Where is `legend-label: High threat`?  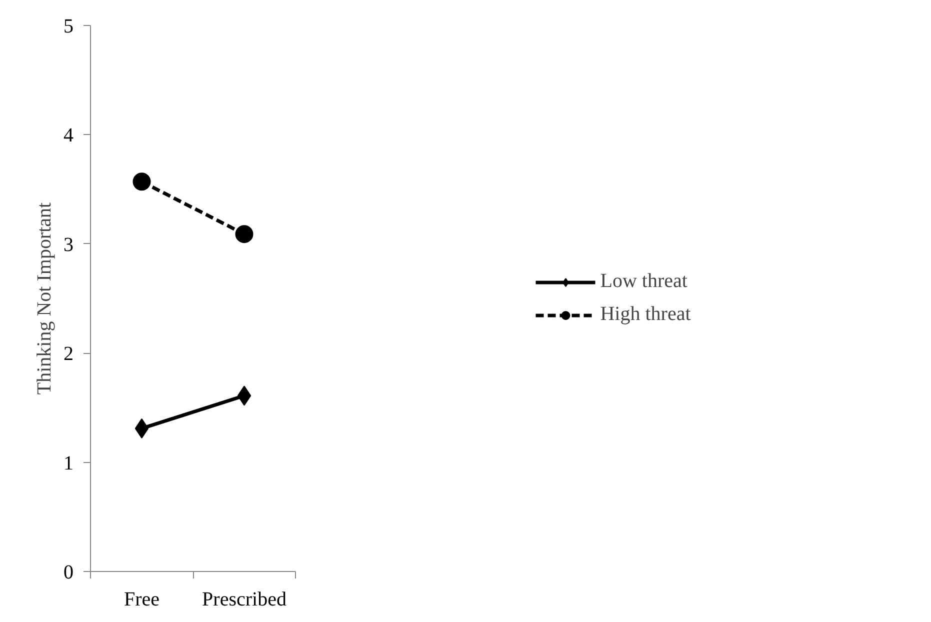
legend-label: High threat is located at coordinates (645, 314).